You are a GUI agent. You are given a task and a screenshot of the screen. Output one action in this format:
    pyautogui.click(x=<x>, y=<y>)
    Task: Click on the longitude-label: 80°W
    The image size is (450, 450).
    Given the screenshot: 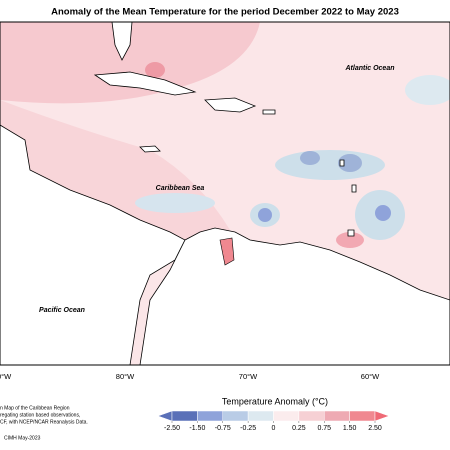 What is the action you would take?
    pyautogui.click(x=125, y=376)
    